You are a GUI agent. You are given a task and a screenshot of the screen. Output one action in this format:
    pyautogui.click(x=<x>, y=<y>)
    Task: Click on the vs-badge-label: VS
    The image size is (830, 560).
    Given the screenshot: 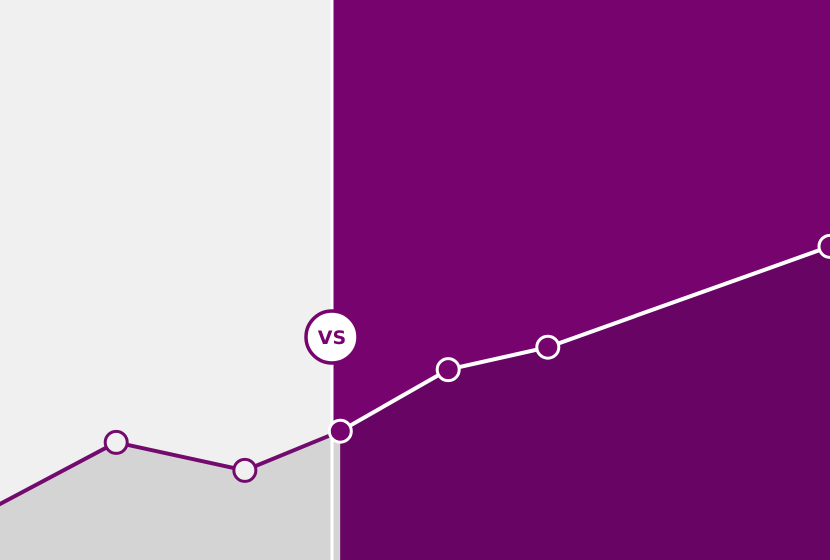 What is the action you would take?
    pyautogui.click(x=332, y=338)
    